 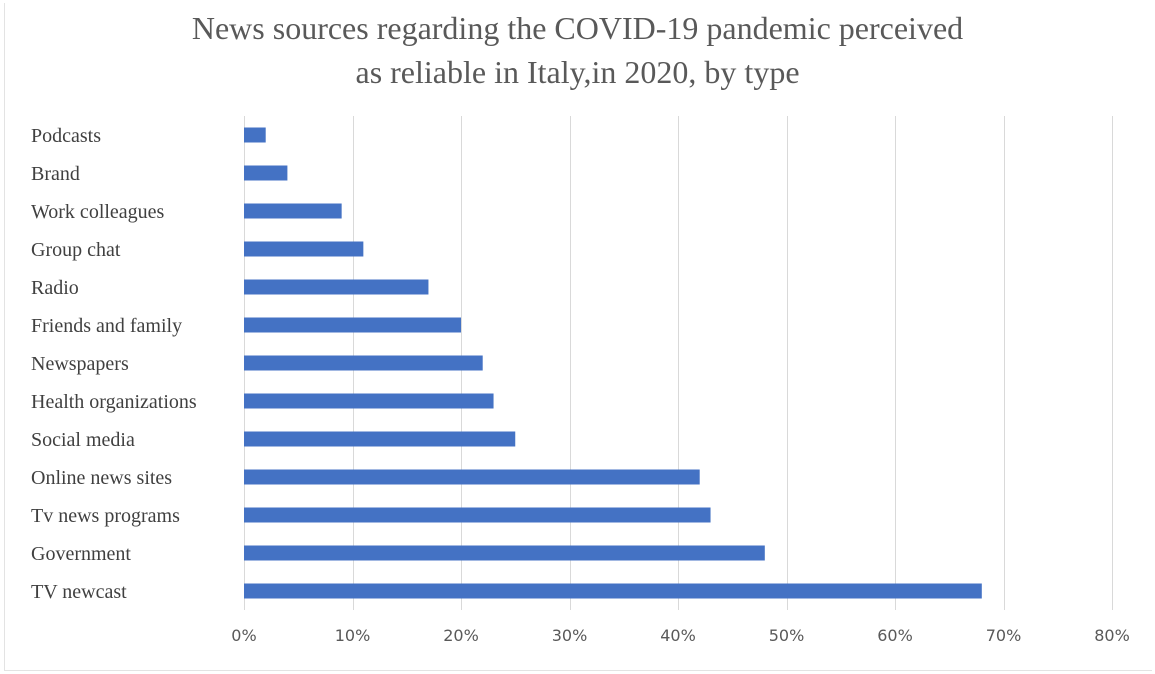 What do you see at coordinates (114, 402) in the screenshot?
I see `category-label: Health organizations` at bounding box center [114, 402].